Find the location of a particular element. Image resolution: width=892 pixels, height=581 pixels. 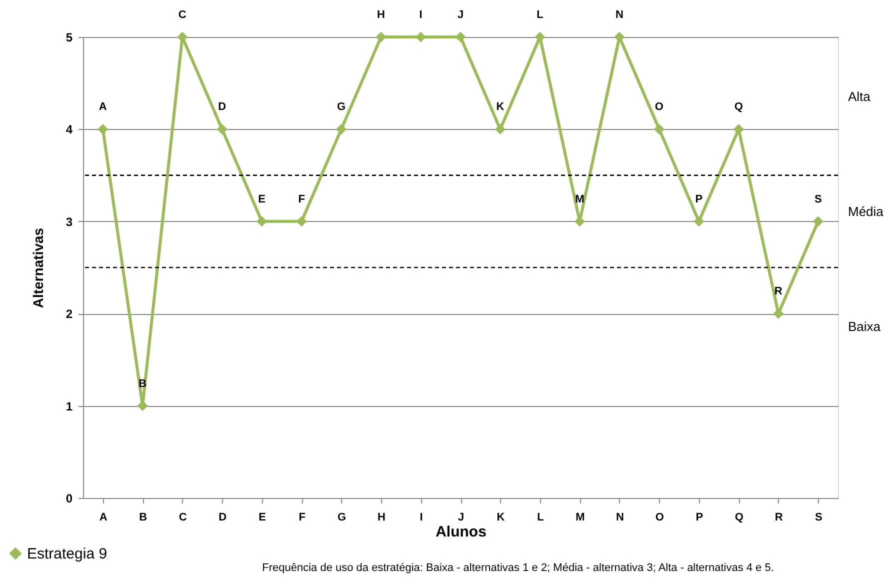

y-tick-label: 1 is located at coordinates (69, 406).